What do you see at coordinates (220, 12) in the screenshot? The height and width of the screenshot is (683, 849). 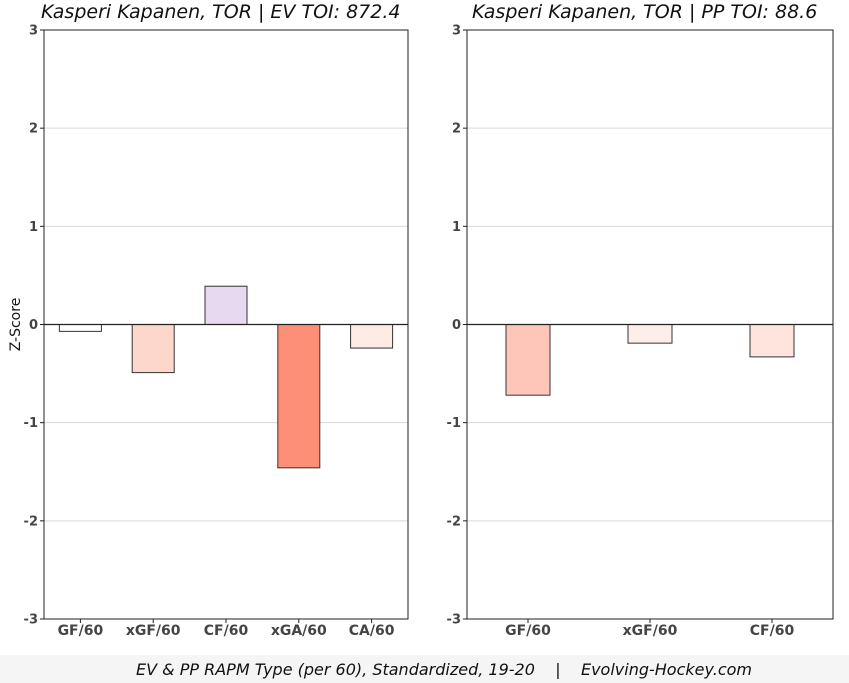 I see `chart-title-0: Kasperi Kapanen, TOR | EV TOI: 872.4` at bounding box center [220, 12].